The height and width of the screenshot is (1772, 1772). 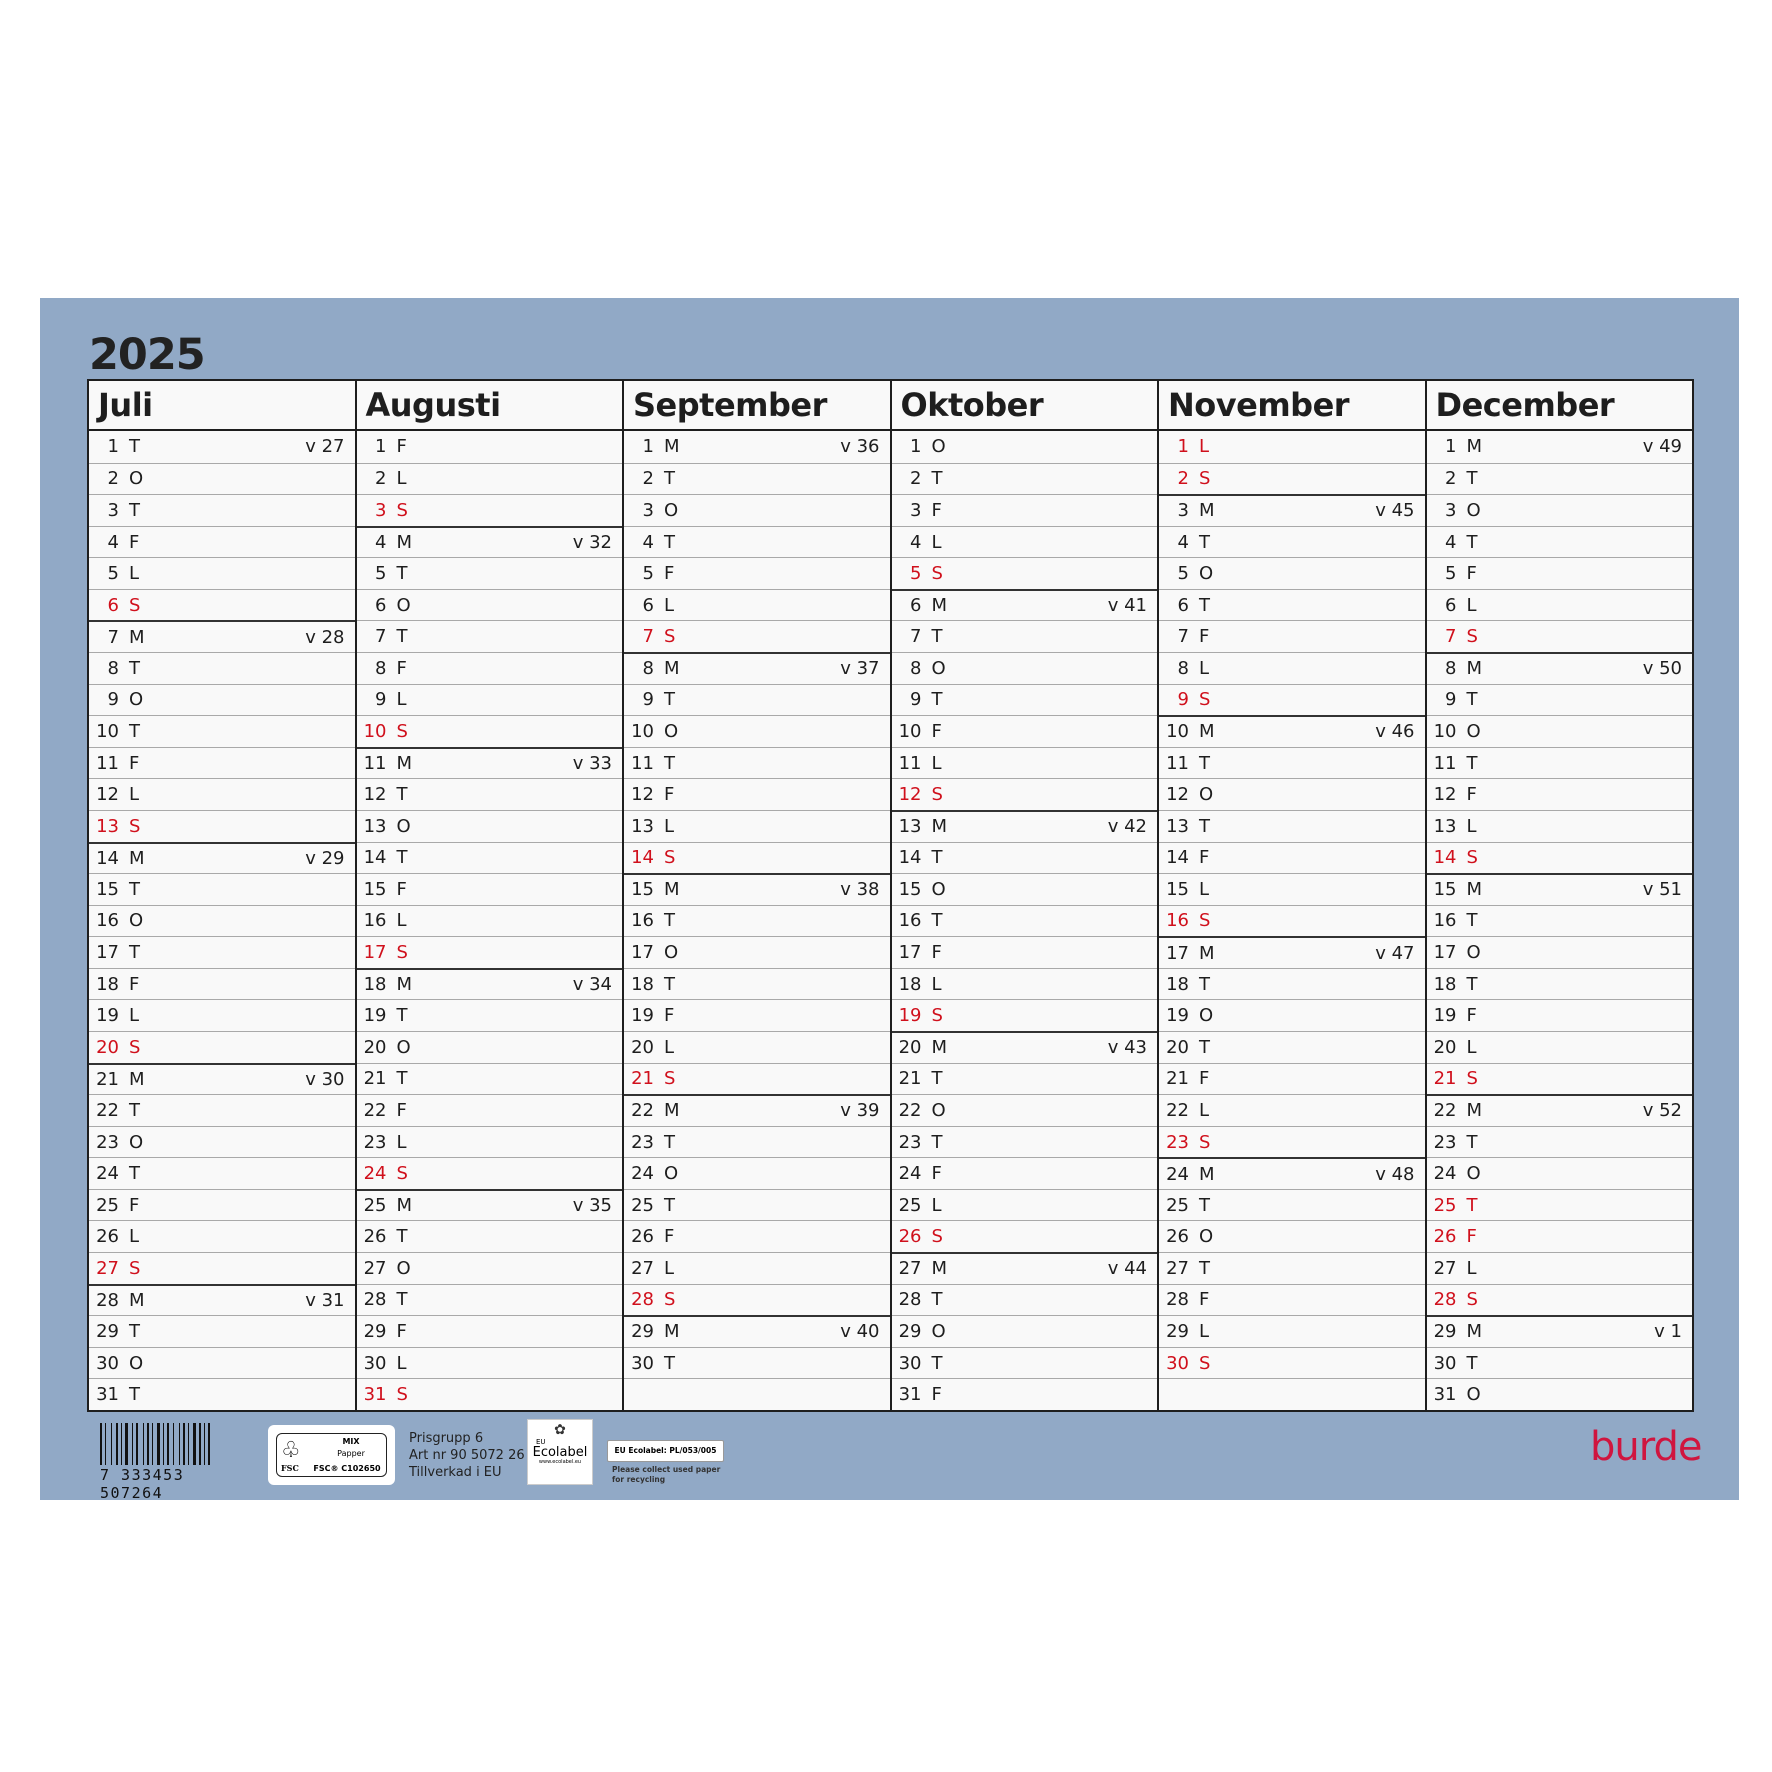 I want to click on barcode-number: 7 333453 507264, so click(x=142, y=1484).